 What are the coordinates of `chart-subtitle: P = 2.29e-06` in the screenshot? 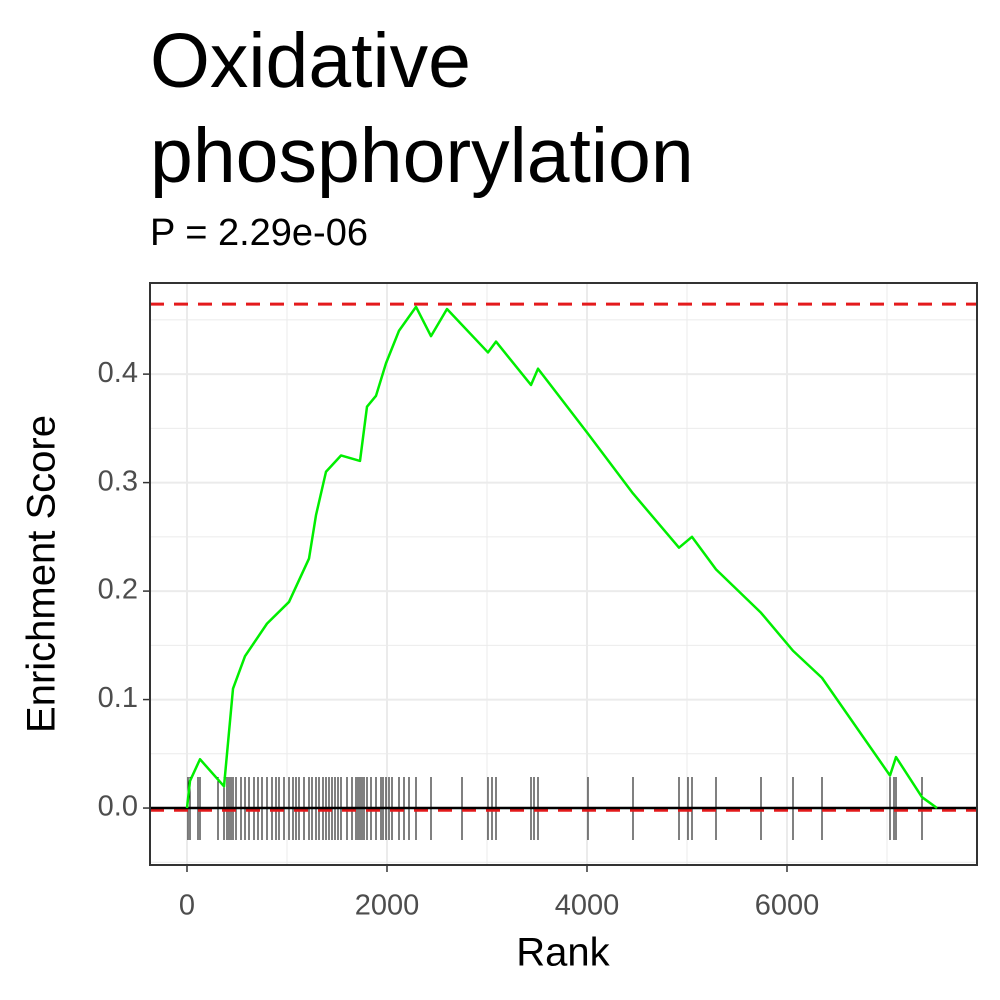 It's located at (259, 233).